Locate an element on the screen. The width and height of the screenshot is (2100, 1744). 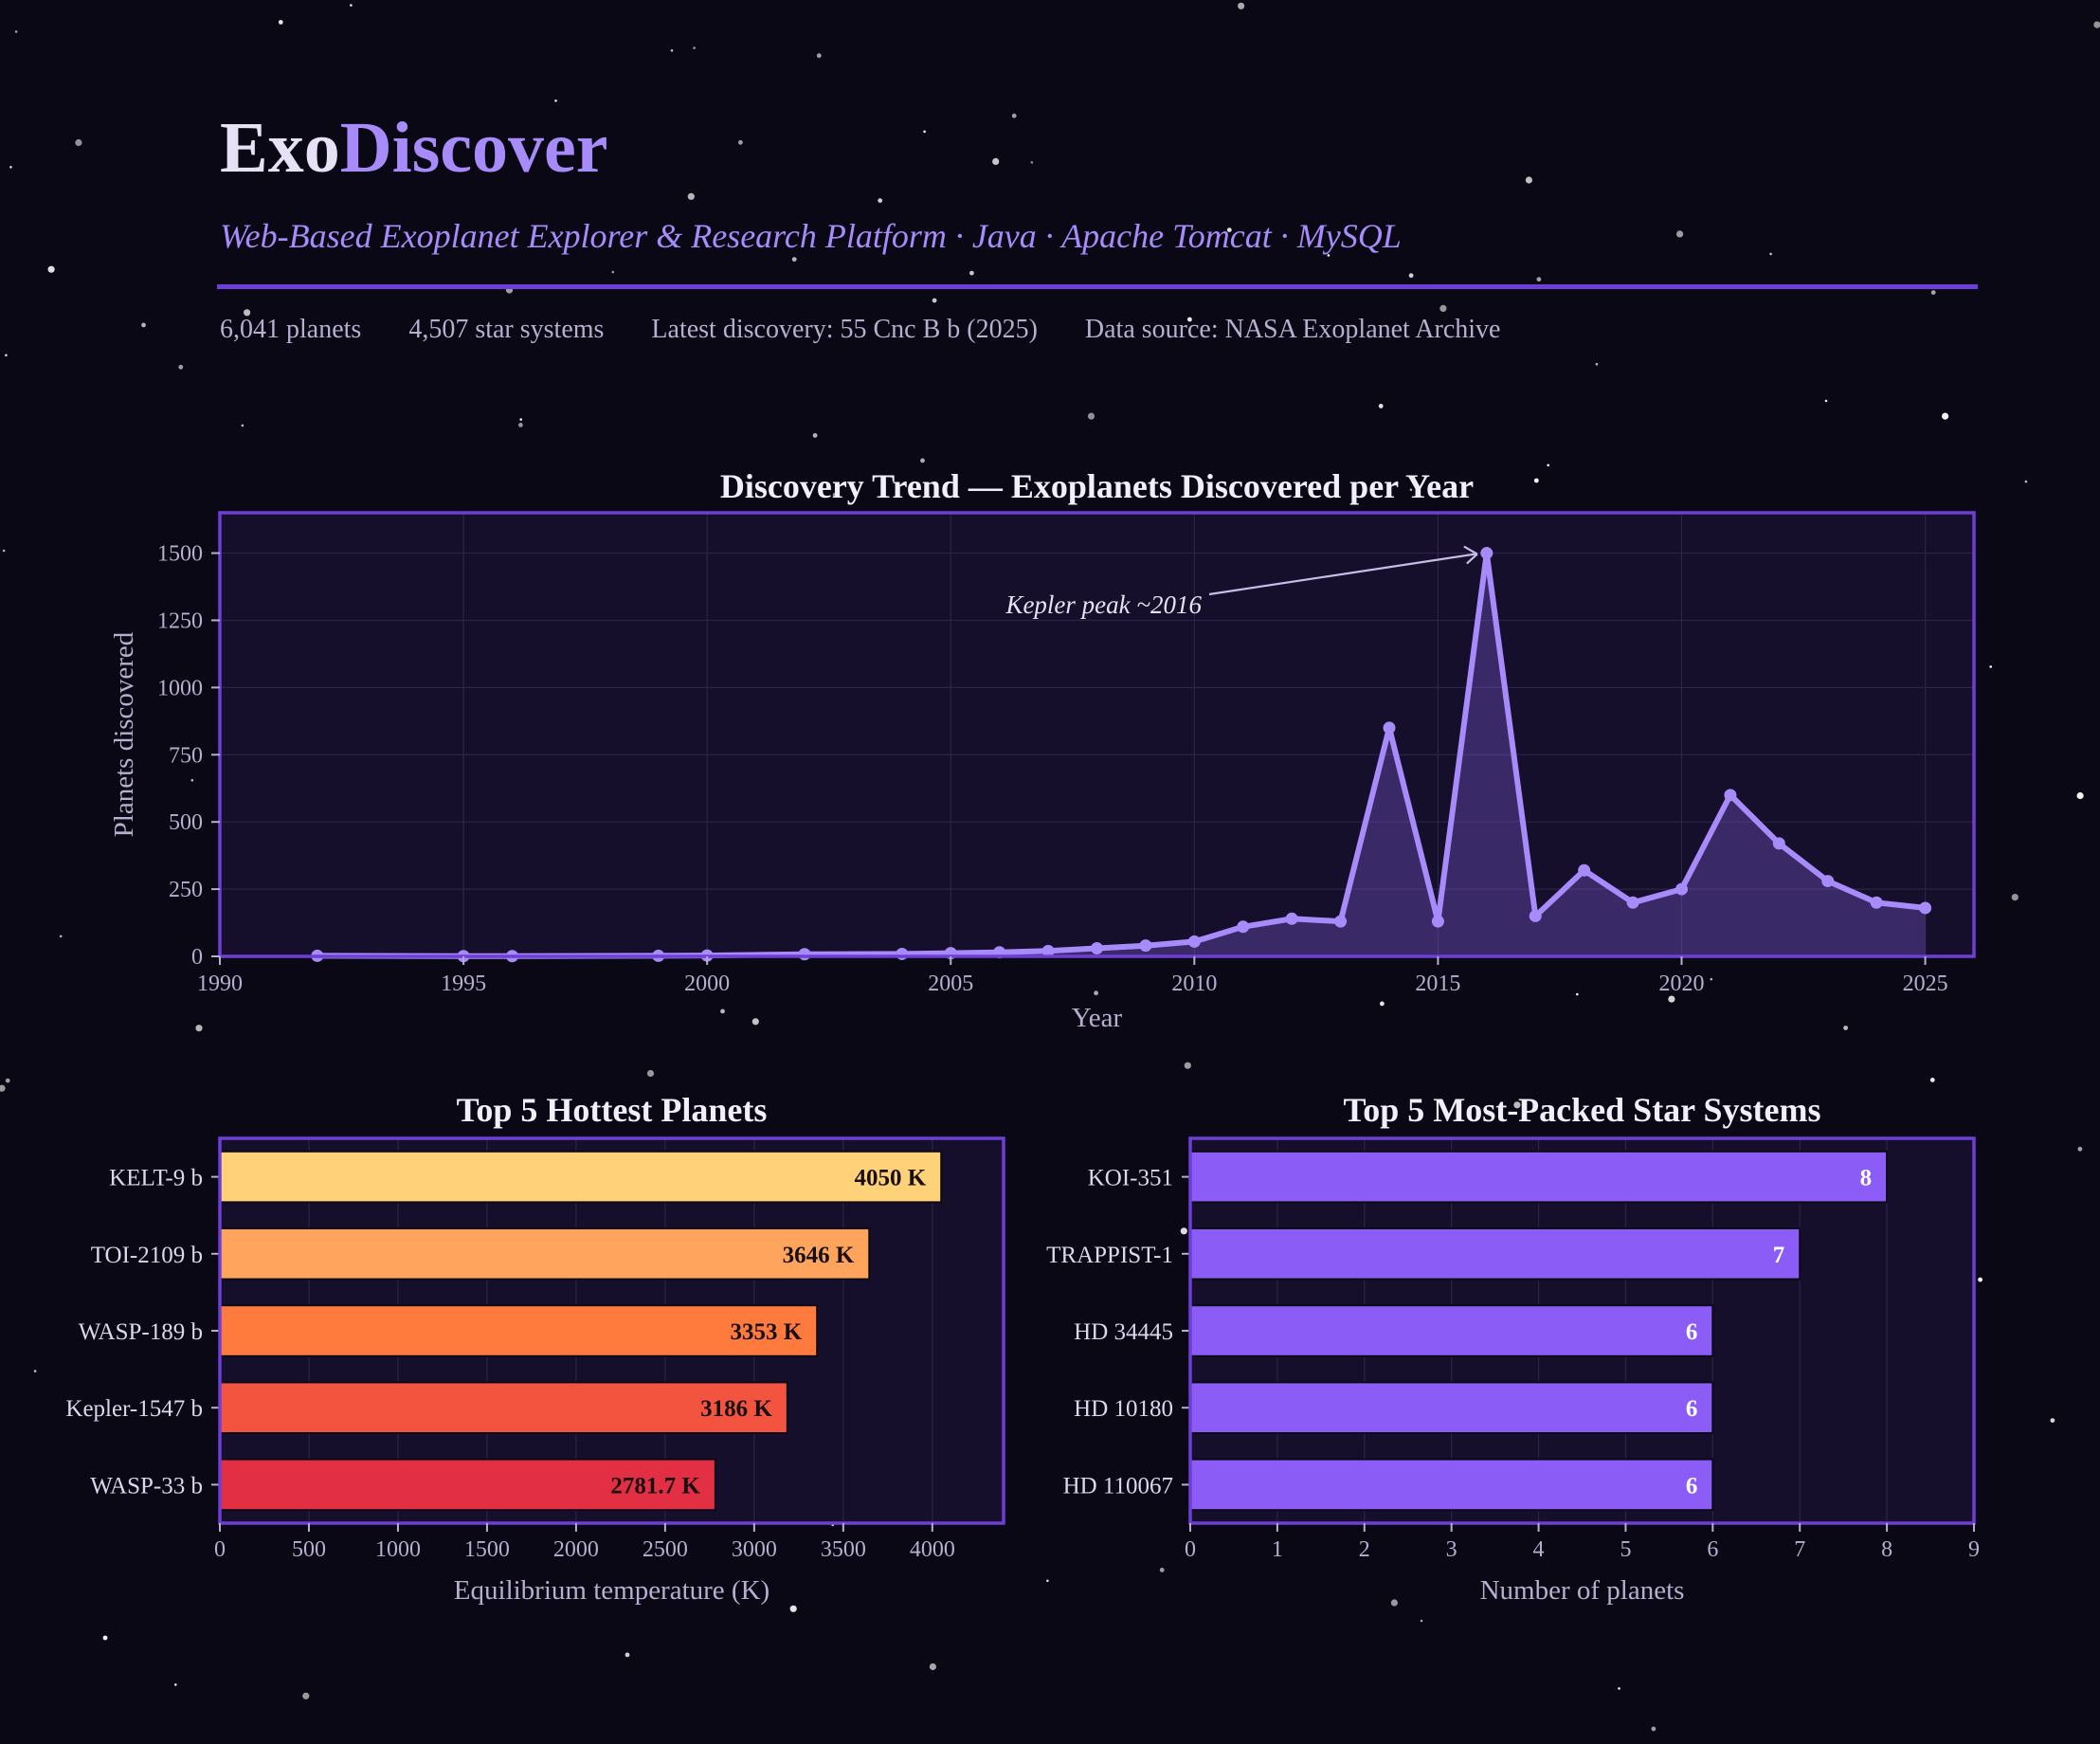
bar-value-label: 3186 K is located at coordinates (736, 1409).